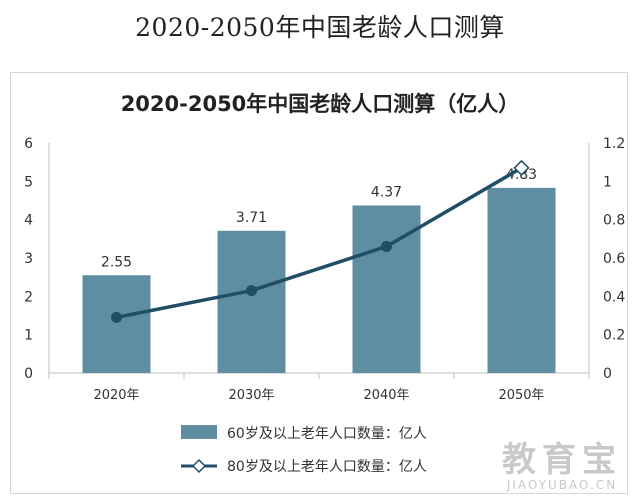  Describe the element at coordinates (386, 395) in the screenshot. I see `x-tick-label: 2040年` at that location.